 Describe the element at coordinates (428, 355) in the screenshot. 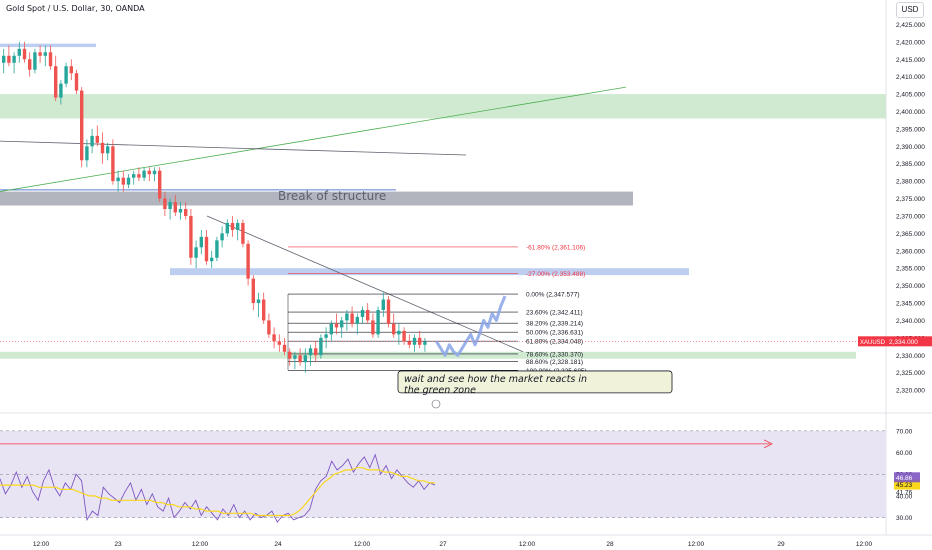

I see `zone-demand` at that location.